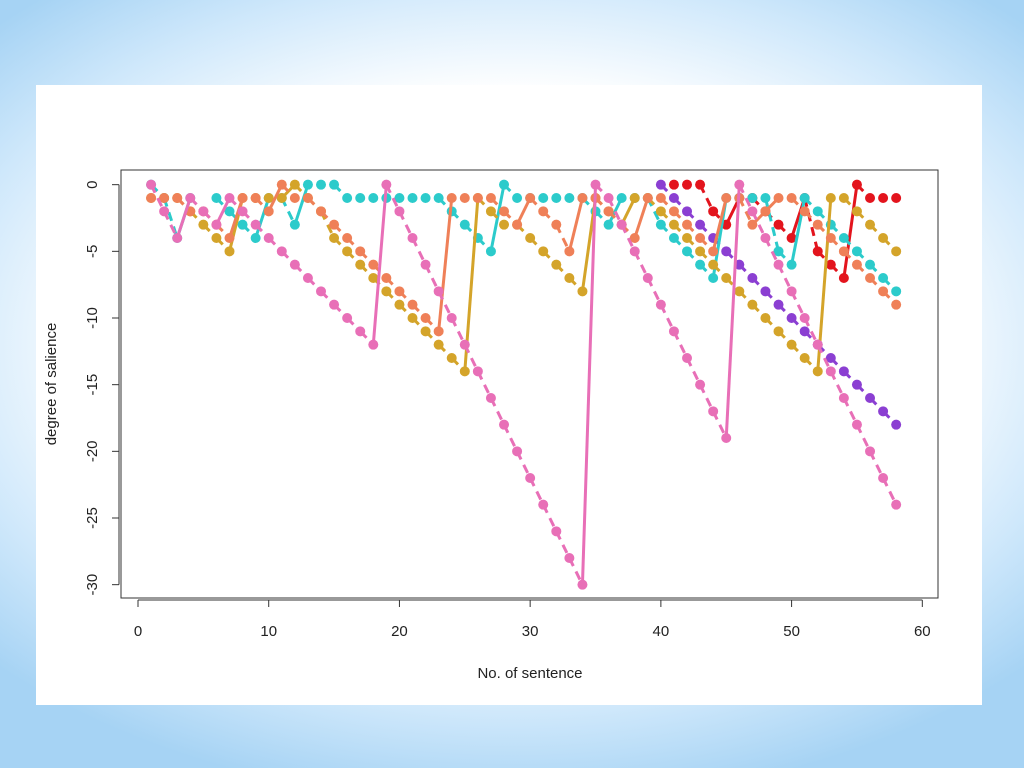  I want to click on y-tick-label: -25, so click(92, 518).